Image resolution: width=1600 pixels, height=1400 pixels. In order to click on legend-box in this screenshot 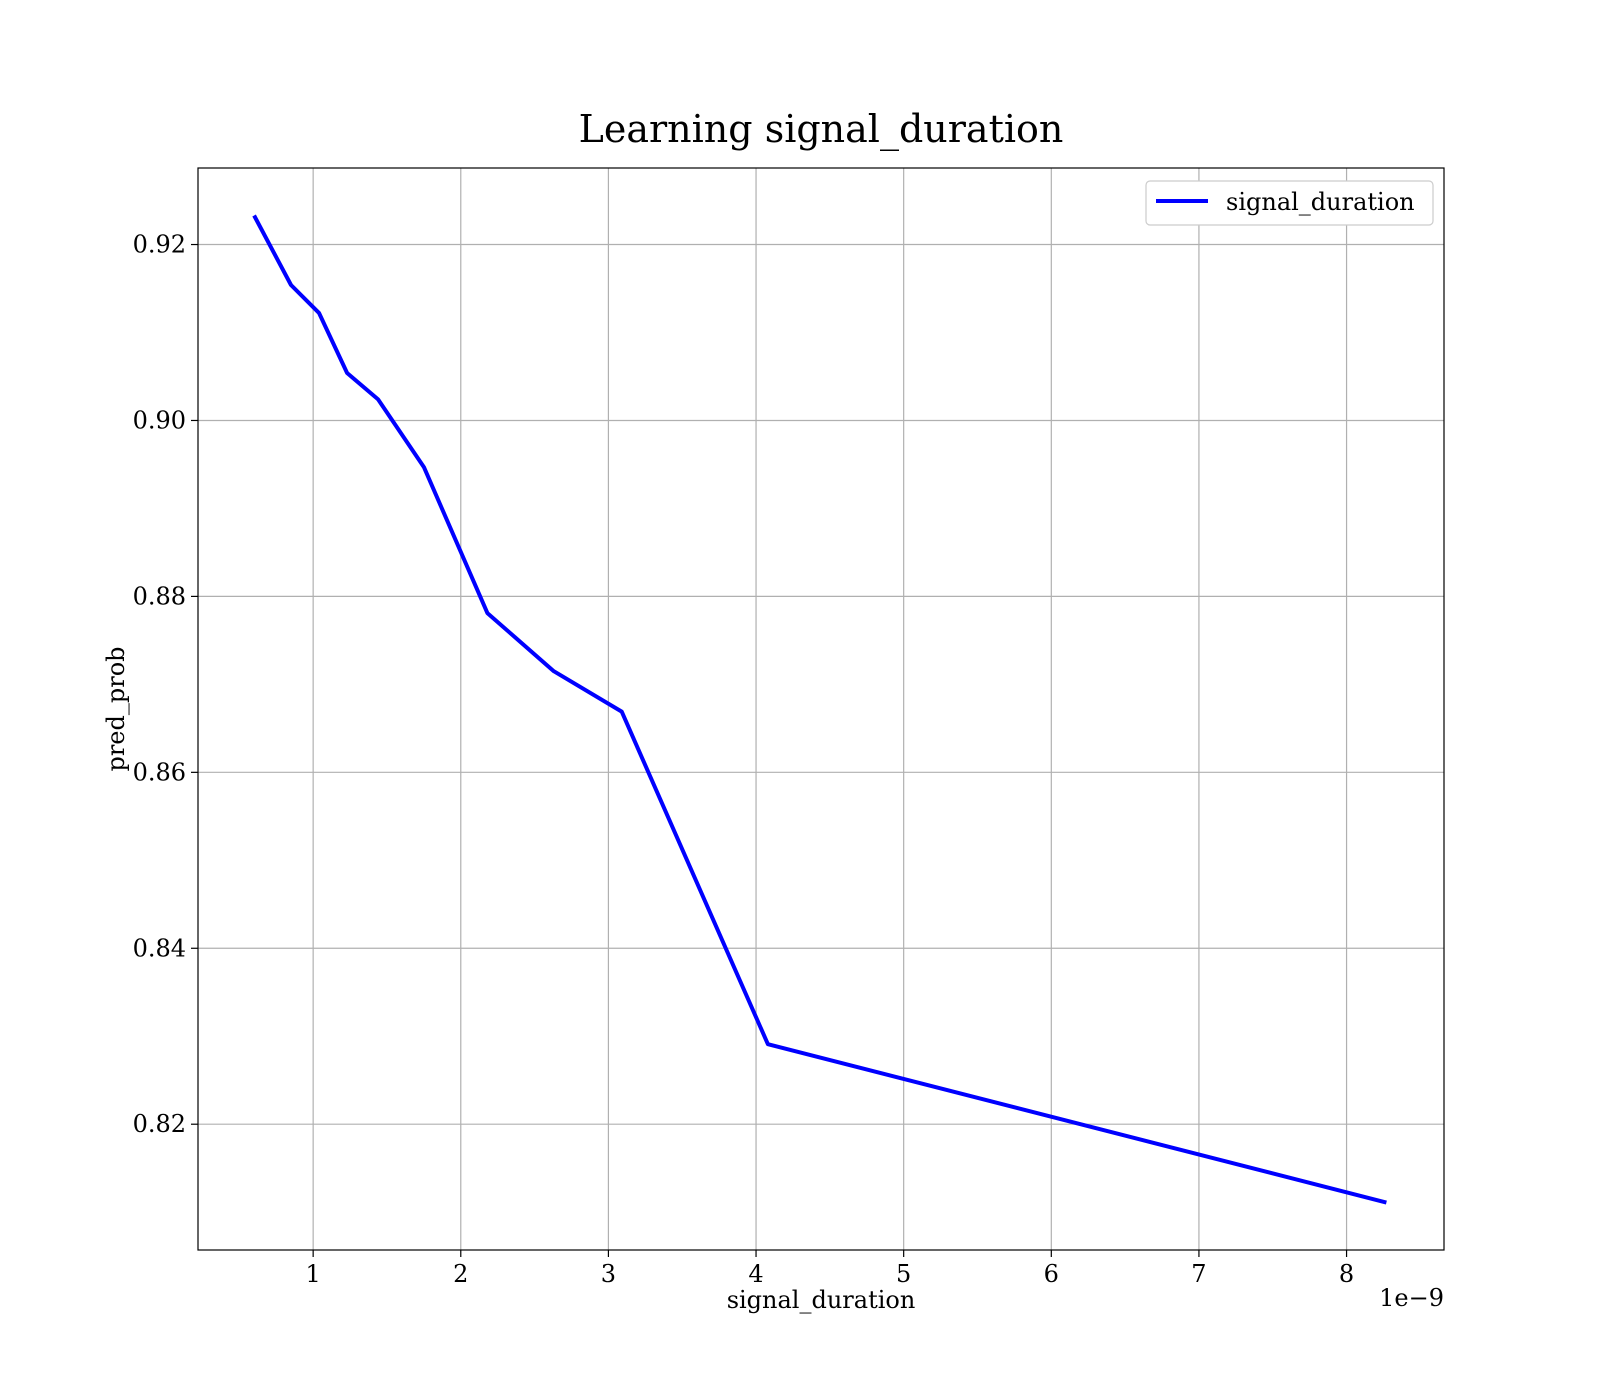, I will do `click(1289, 203)`.